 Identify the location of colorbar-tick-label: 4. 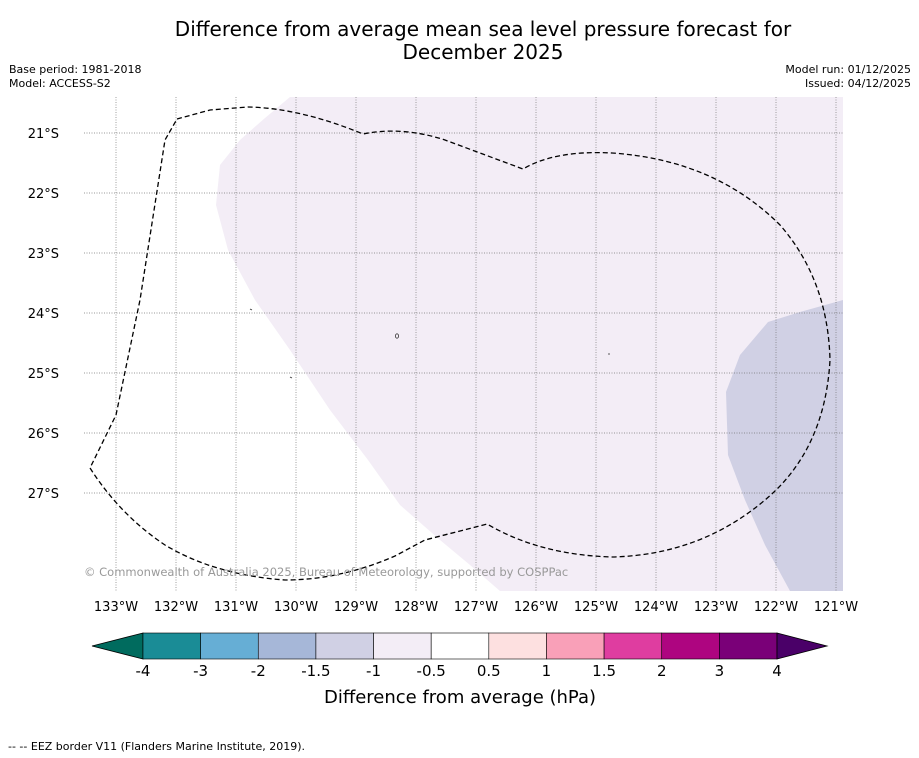
(777, 671).